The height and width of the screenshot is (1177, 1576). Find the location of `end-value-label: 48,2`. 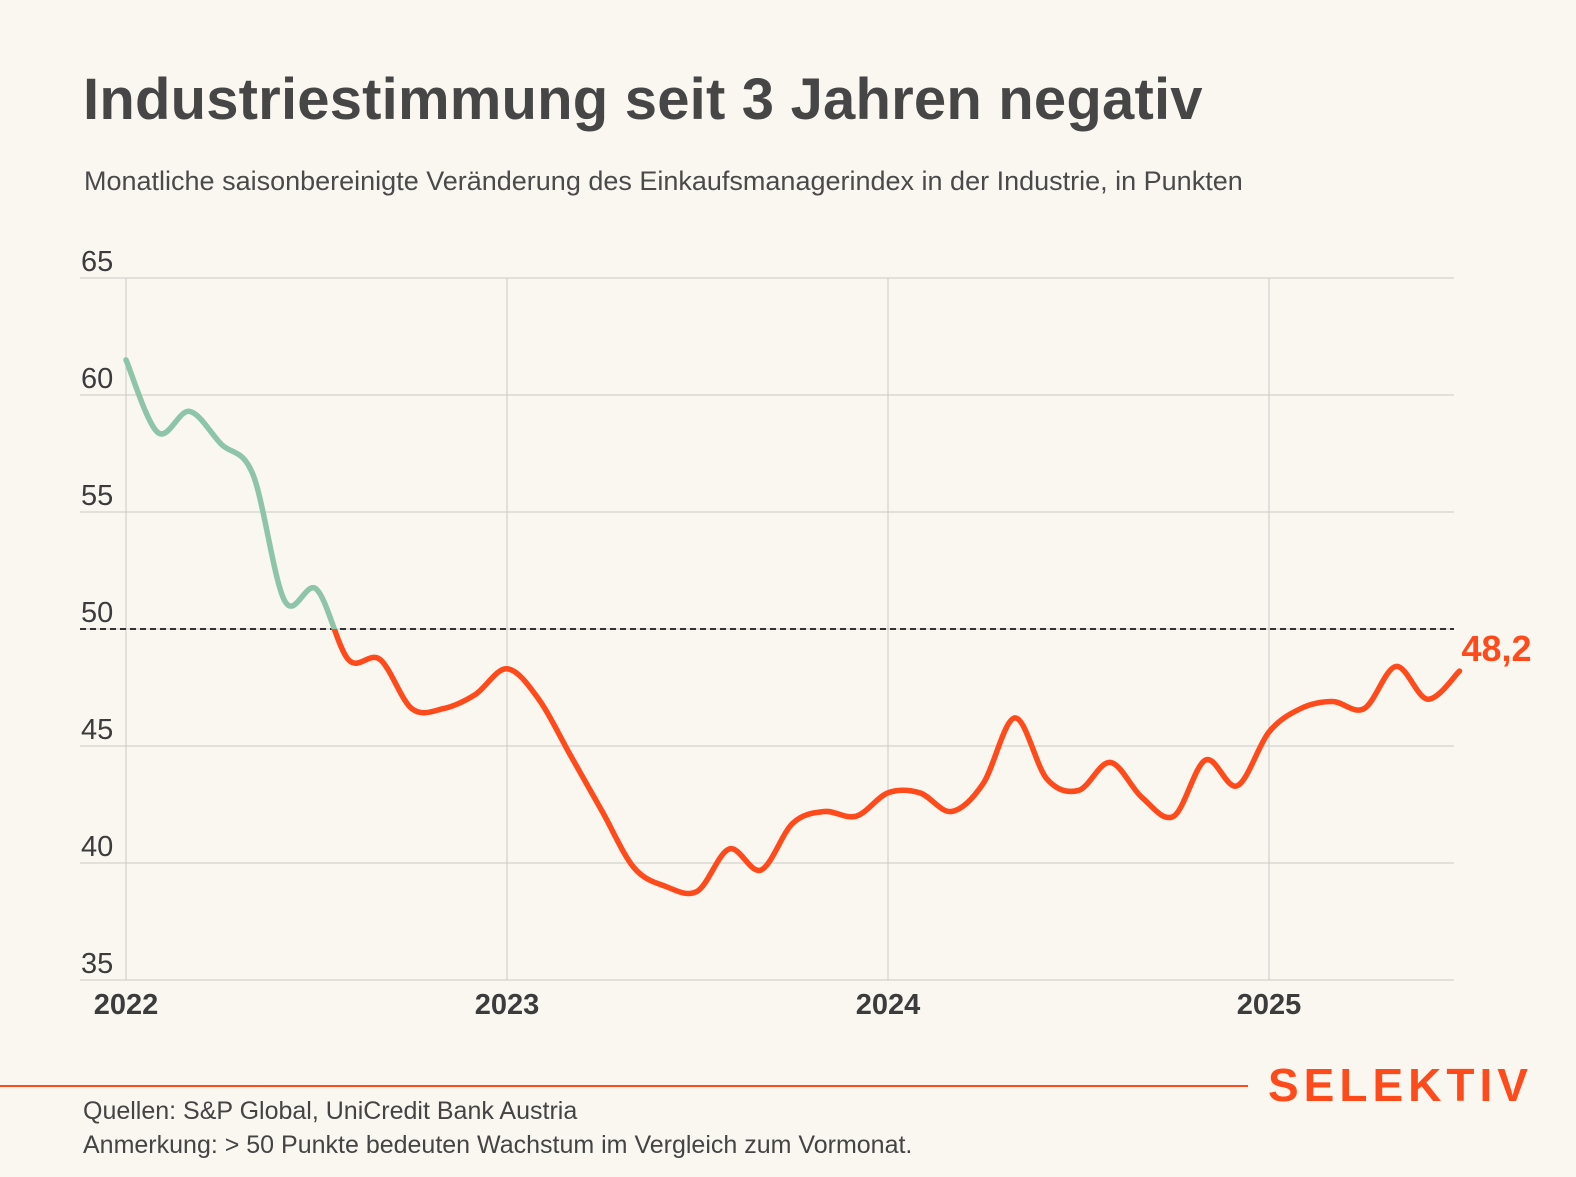

end-value-label: 48,2 is located at coordinates (1497, 648).